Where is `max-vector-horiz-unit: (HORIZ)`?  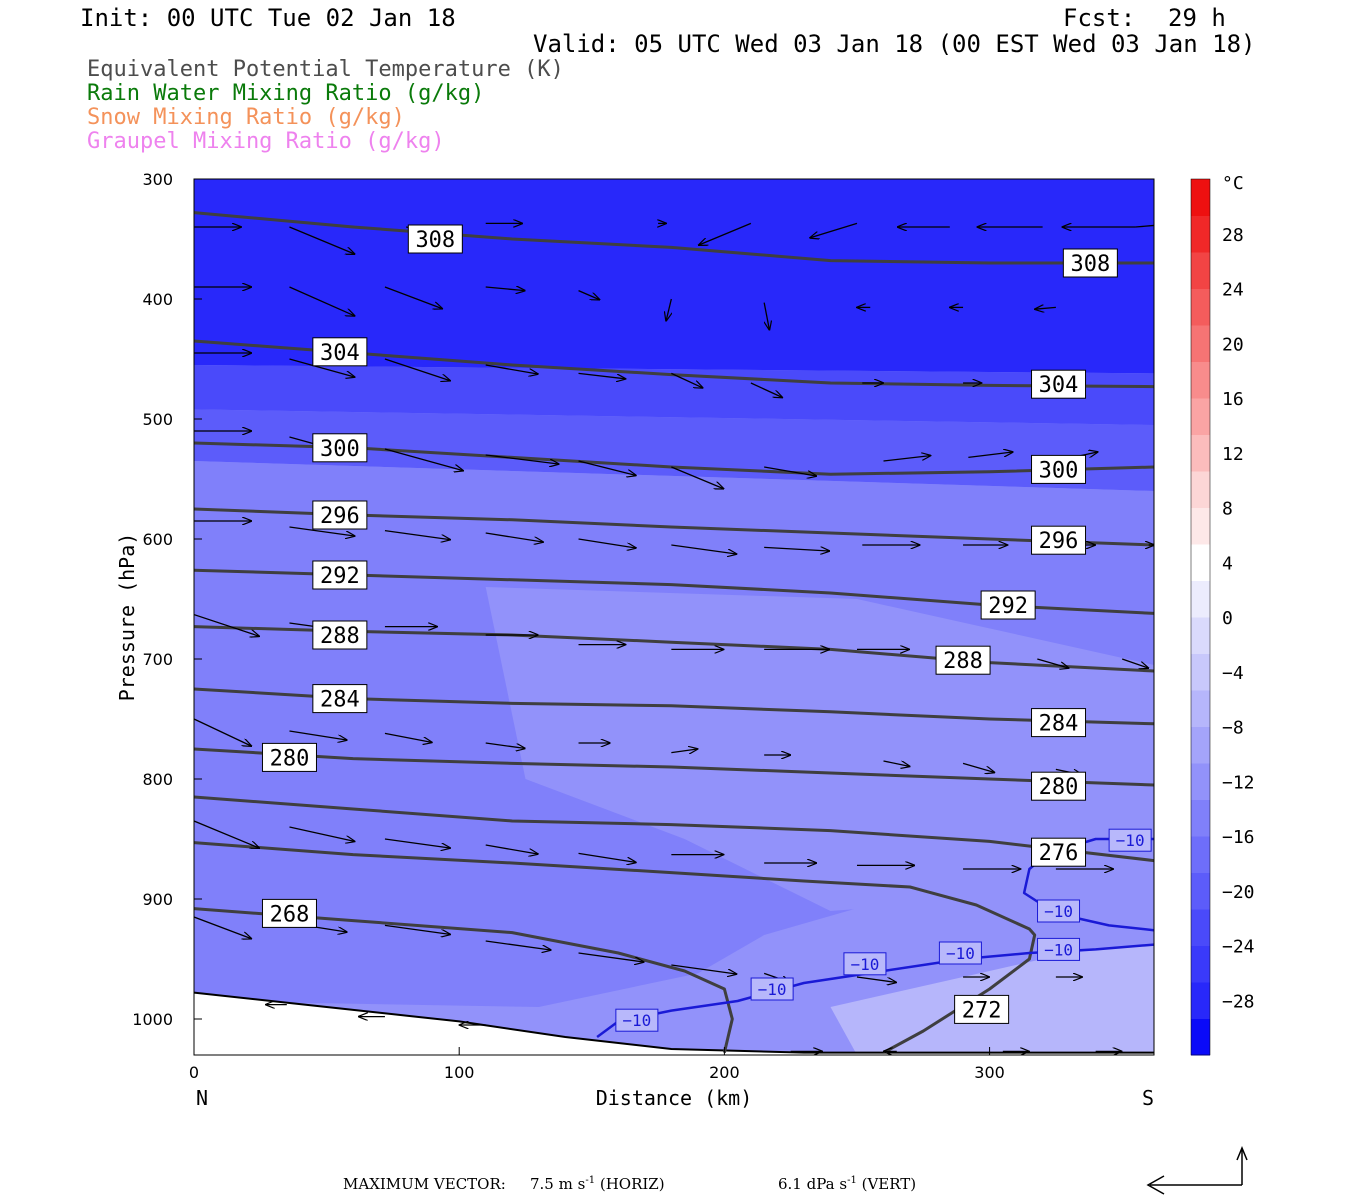
max-vector-horiz-unit: (HORIZ) is located at coordinates (632, 1184).